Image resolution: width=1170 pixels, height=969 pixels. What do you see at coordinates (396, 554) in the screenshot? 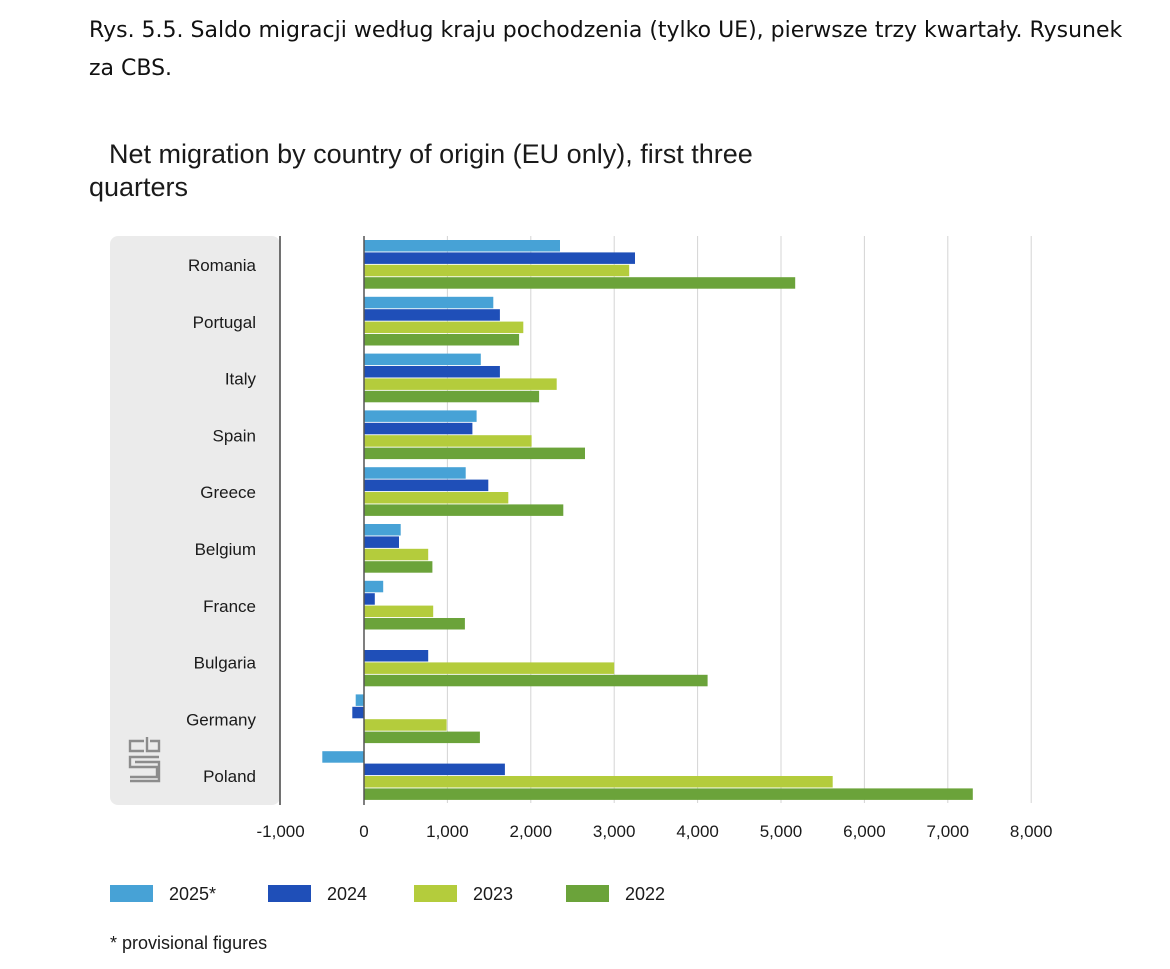
I see `bar-belgium-2023` at bounding box center [396, 554].